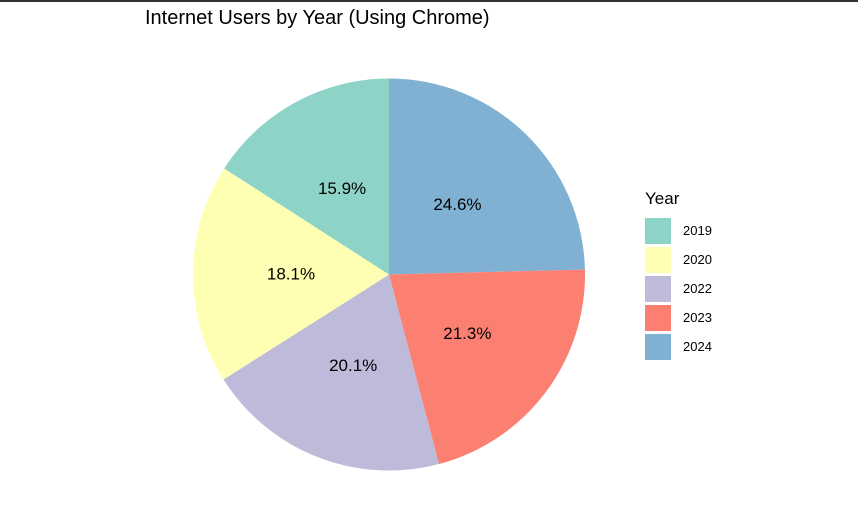  I want to click on legend-item-2022: 2022, so click(678, 288).